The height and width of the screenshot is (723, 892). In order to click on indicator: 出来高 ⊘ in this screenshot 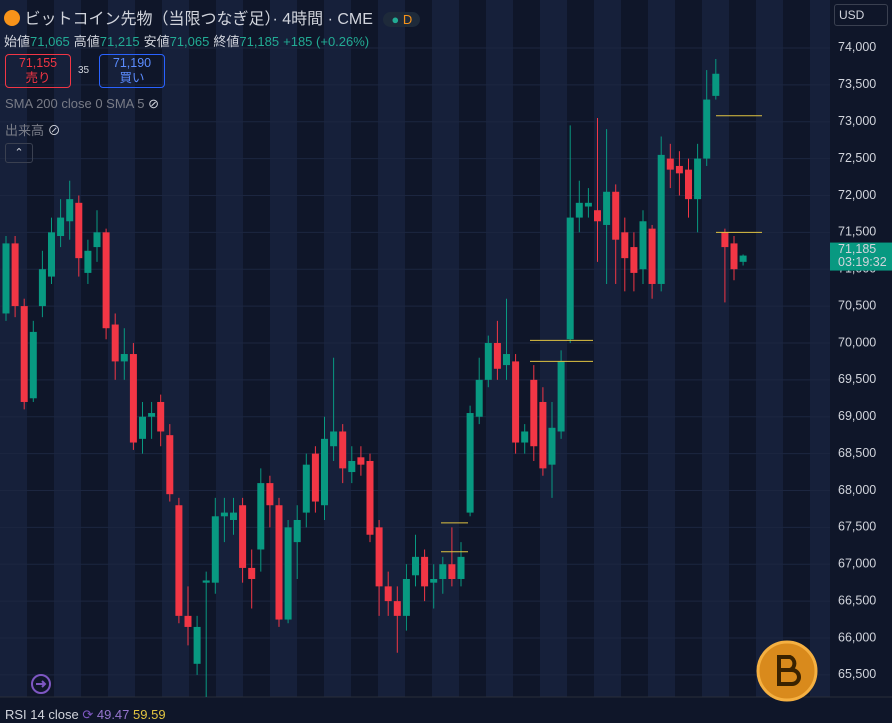, I will do `click(33, 130)`.